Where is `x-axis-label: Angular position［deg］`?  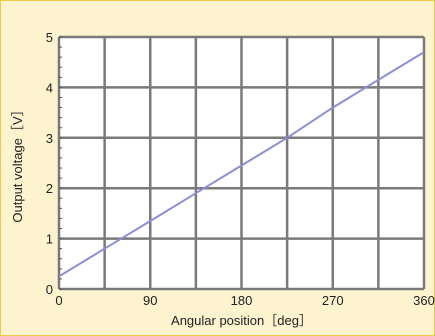
x-axis-label: Angular position［deg］ is located at coordinates (241, 320).